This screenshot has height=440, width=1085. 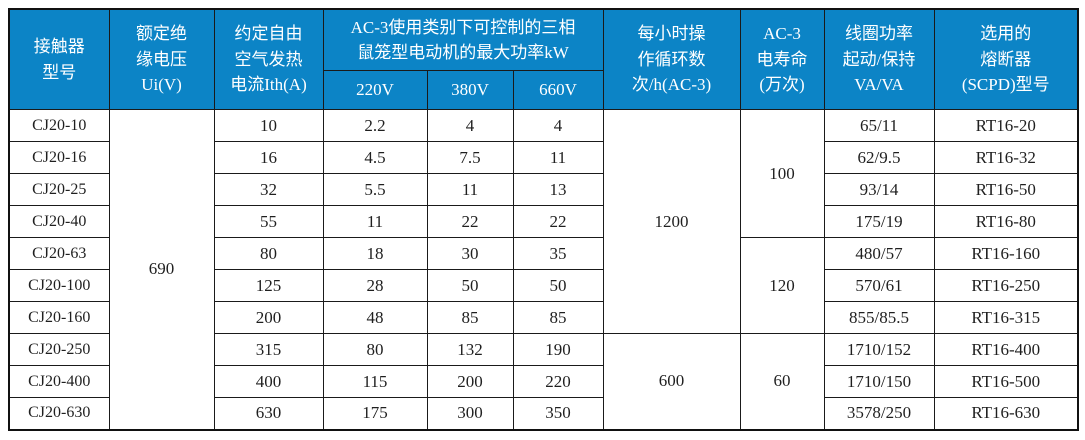 What do you see at coordinates (59, 413) in the screenshot?
I see `model-cell: CJ20-630` at bounding box center [59, 413].